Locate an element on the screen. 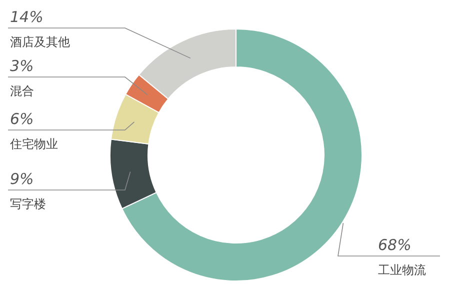 The width and height of the screenshot is (450, 303). data-label: 68% is located at coordinates (395, 245).